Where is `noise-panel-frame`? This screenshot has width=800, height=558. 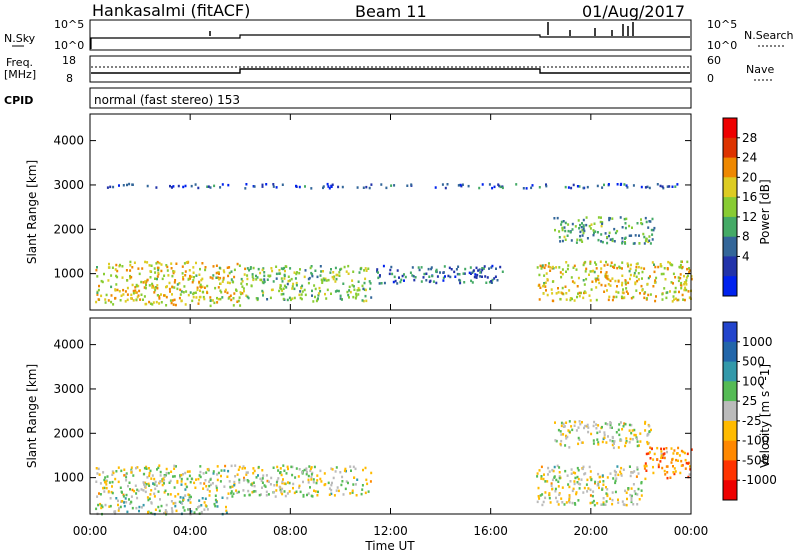
noise-panel-frame is located at coordinates (390, 35).